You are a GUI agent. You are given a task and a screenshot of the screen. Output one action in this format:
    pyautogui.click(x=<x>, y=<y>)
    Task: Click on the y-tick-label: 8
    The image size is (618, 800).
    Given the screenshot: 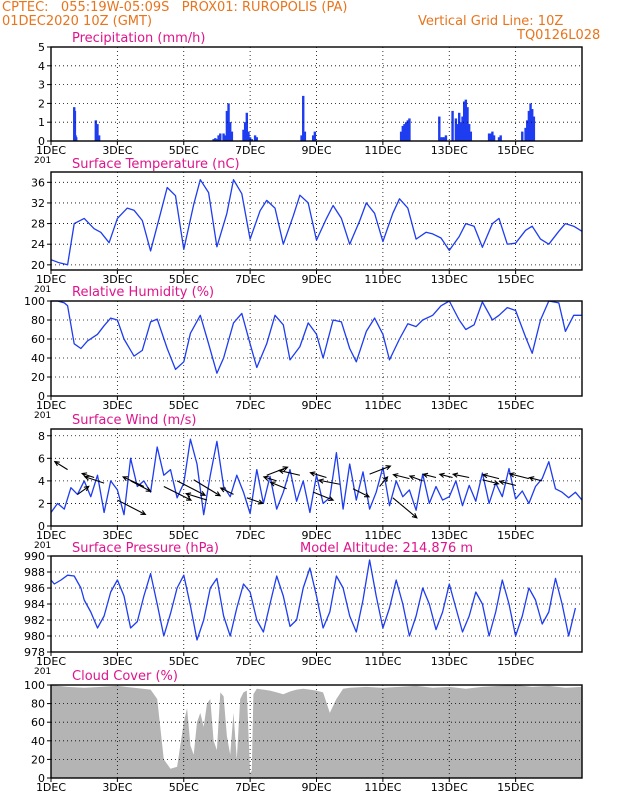 What is the action you would take?
    pyautogui.click(x=41, y=436)
    